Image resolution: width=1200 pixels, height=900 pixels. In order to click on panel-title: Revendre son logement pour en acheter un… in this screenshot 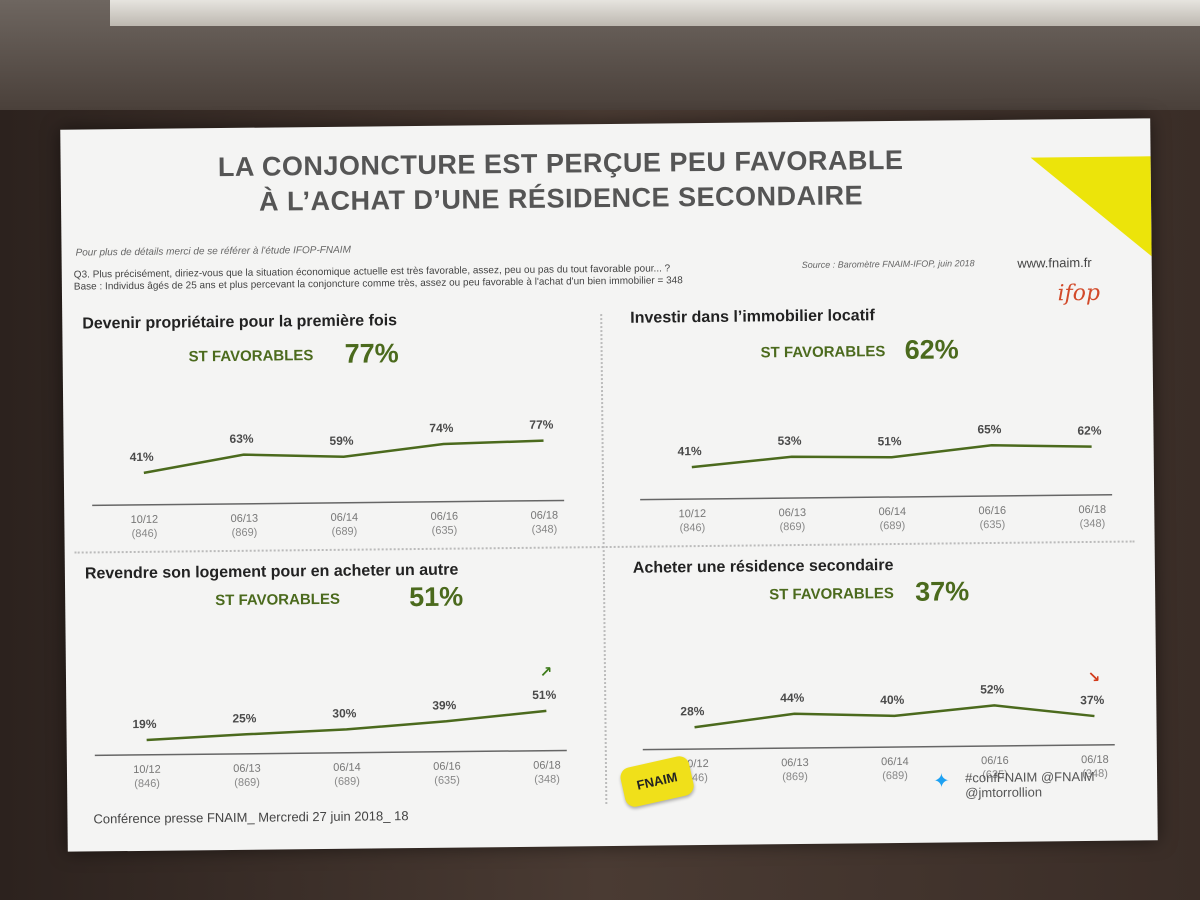, I will do `click(271, 572)`.